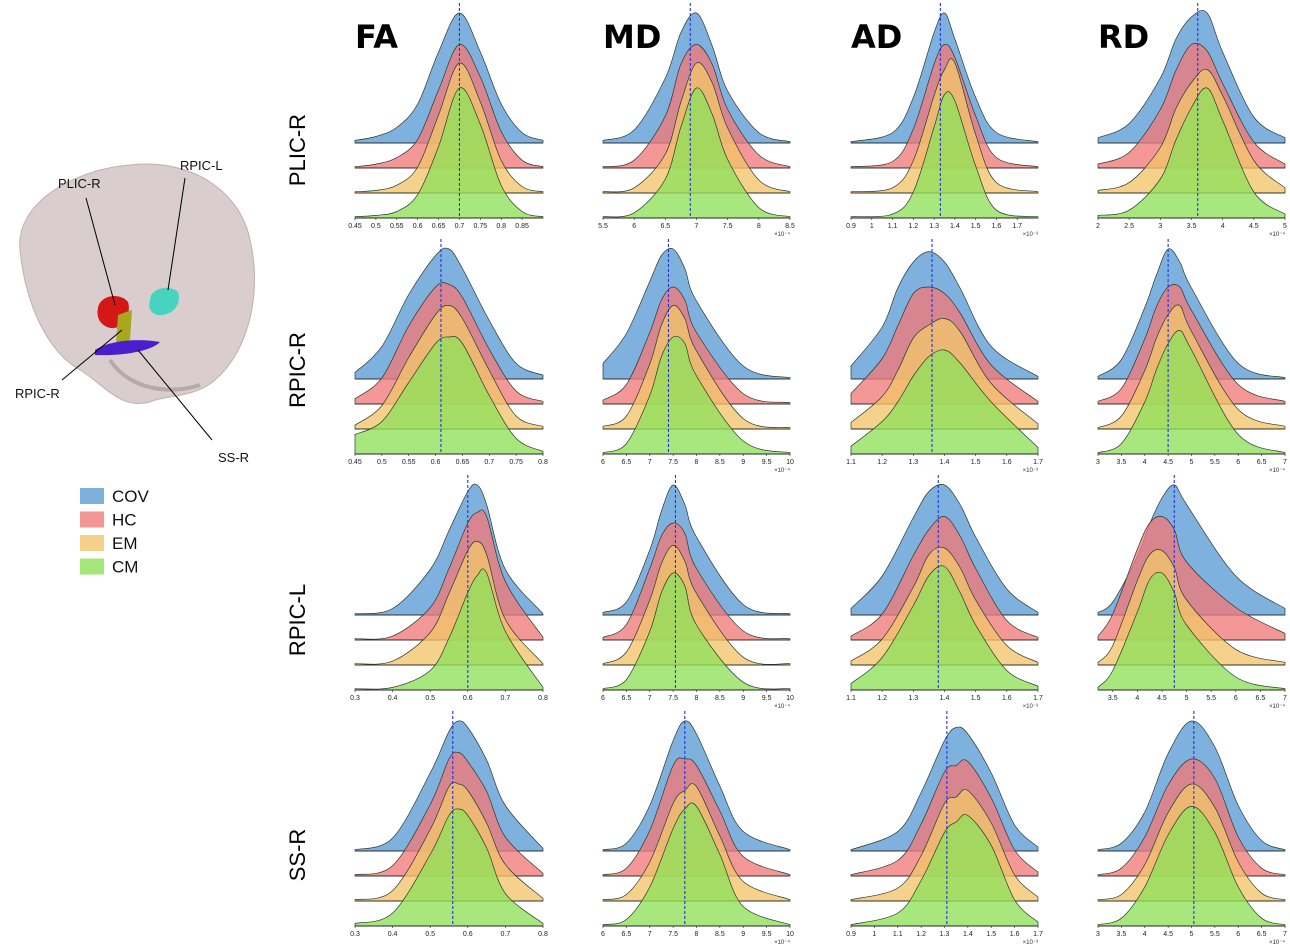 The image size is (1290, 946). I want to click on column-title: MD, so click(632, 37).